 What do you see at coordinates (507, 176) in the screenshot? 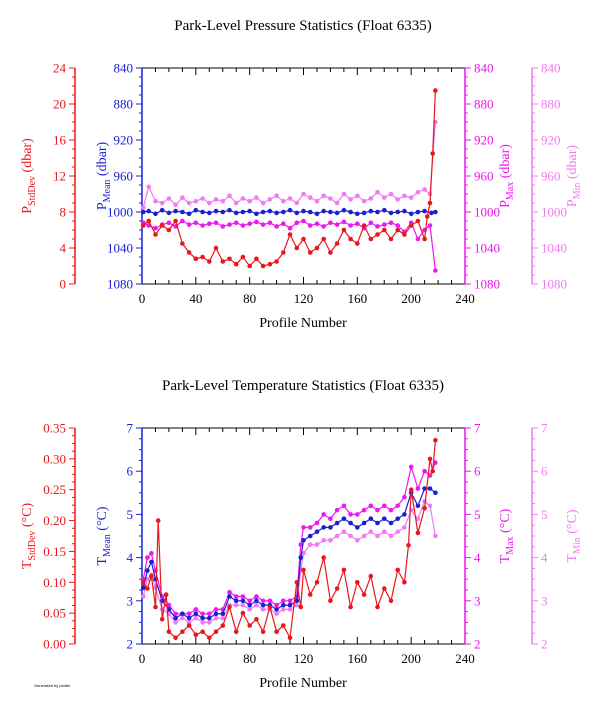
I see `max-axis-label: PMax (dbar)` at bounding box center [507, 176].